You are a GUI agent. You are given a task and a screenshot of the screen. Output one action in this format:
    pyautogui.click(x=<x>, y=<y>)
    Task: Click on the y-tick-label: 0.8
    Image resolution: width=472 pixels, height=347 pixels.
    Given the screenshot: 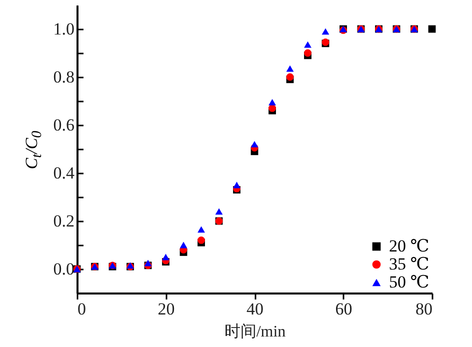 What is the action you would take?
    pyautogui.click(x=63, y=77)
    